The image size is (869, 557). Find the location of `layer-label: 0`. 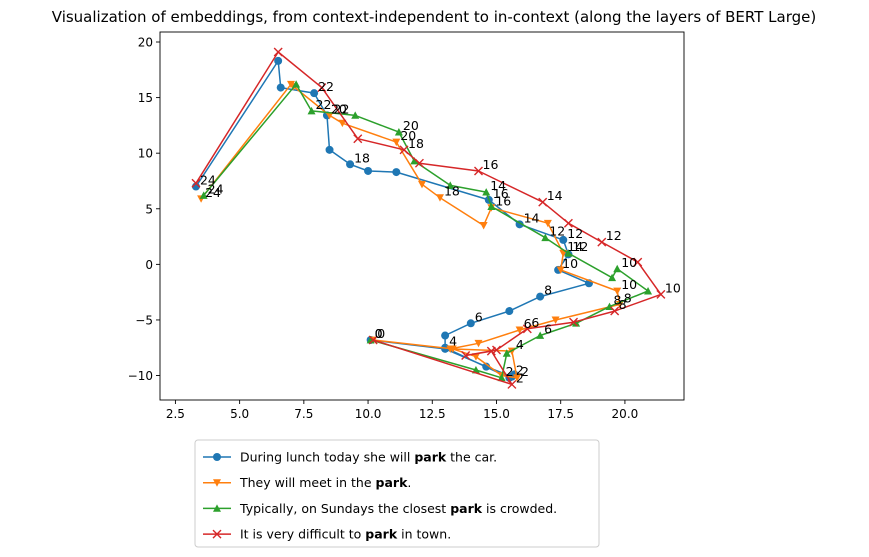

layer-label: 0 is located at coordinates (379, 333).